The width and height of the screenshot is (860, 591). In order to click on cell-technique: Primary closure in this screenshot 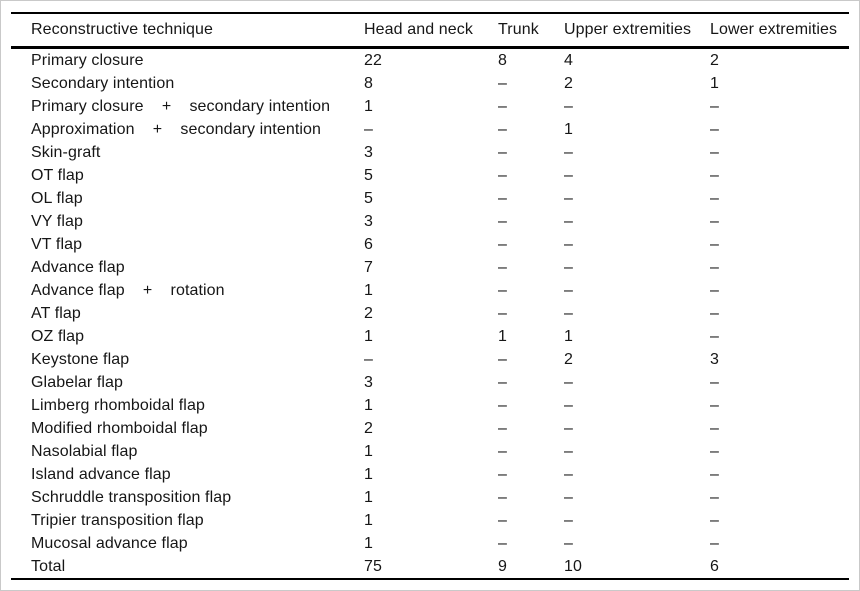, I will do `click(87, 60)`.